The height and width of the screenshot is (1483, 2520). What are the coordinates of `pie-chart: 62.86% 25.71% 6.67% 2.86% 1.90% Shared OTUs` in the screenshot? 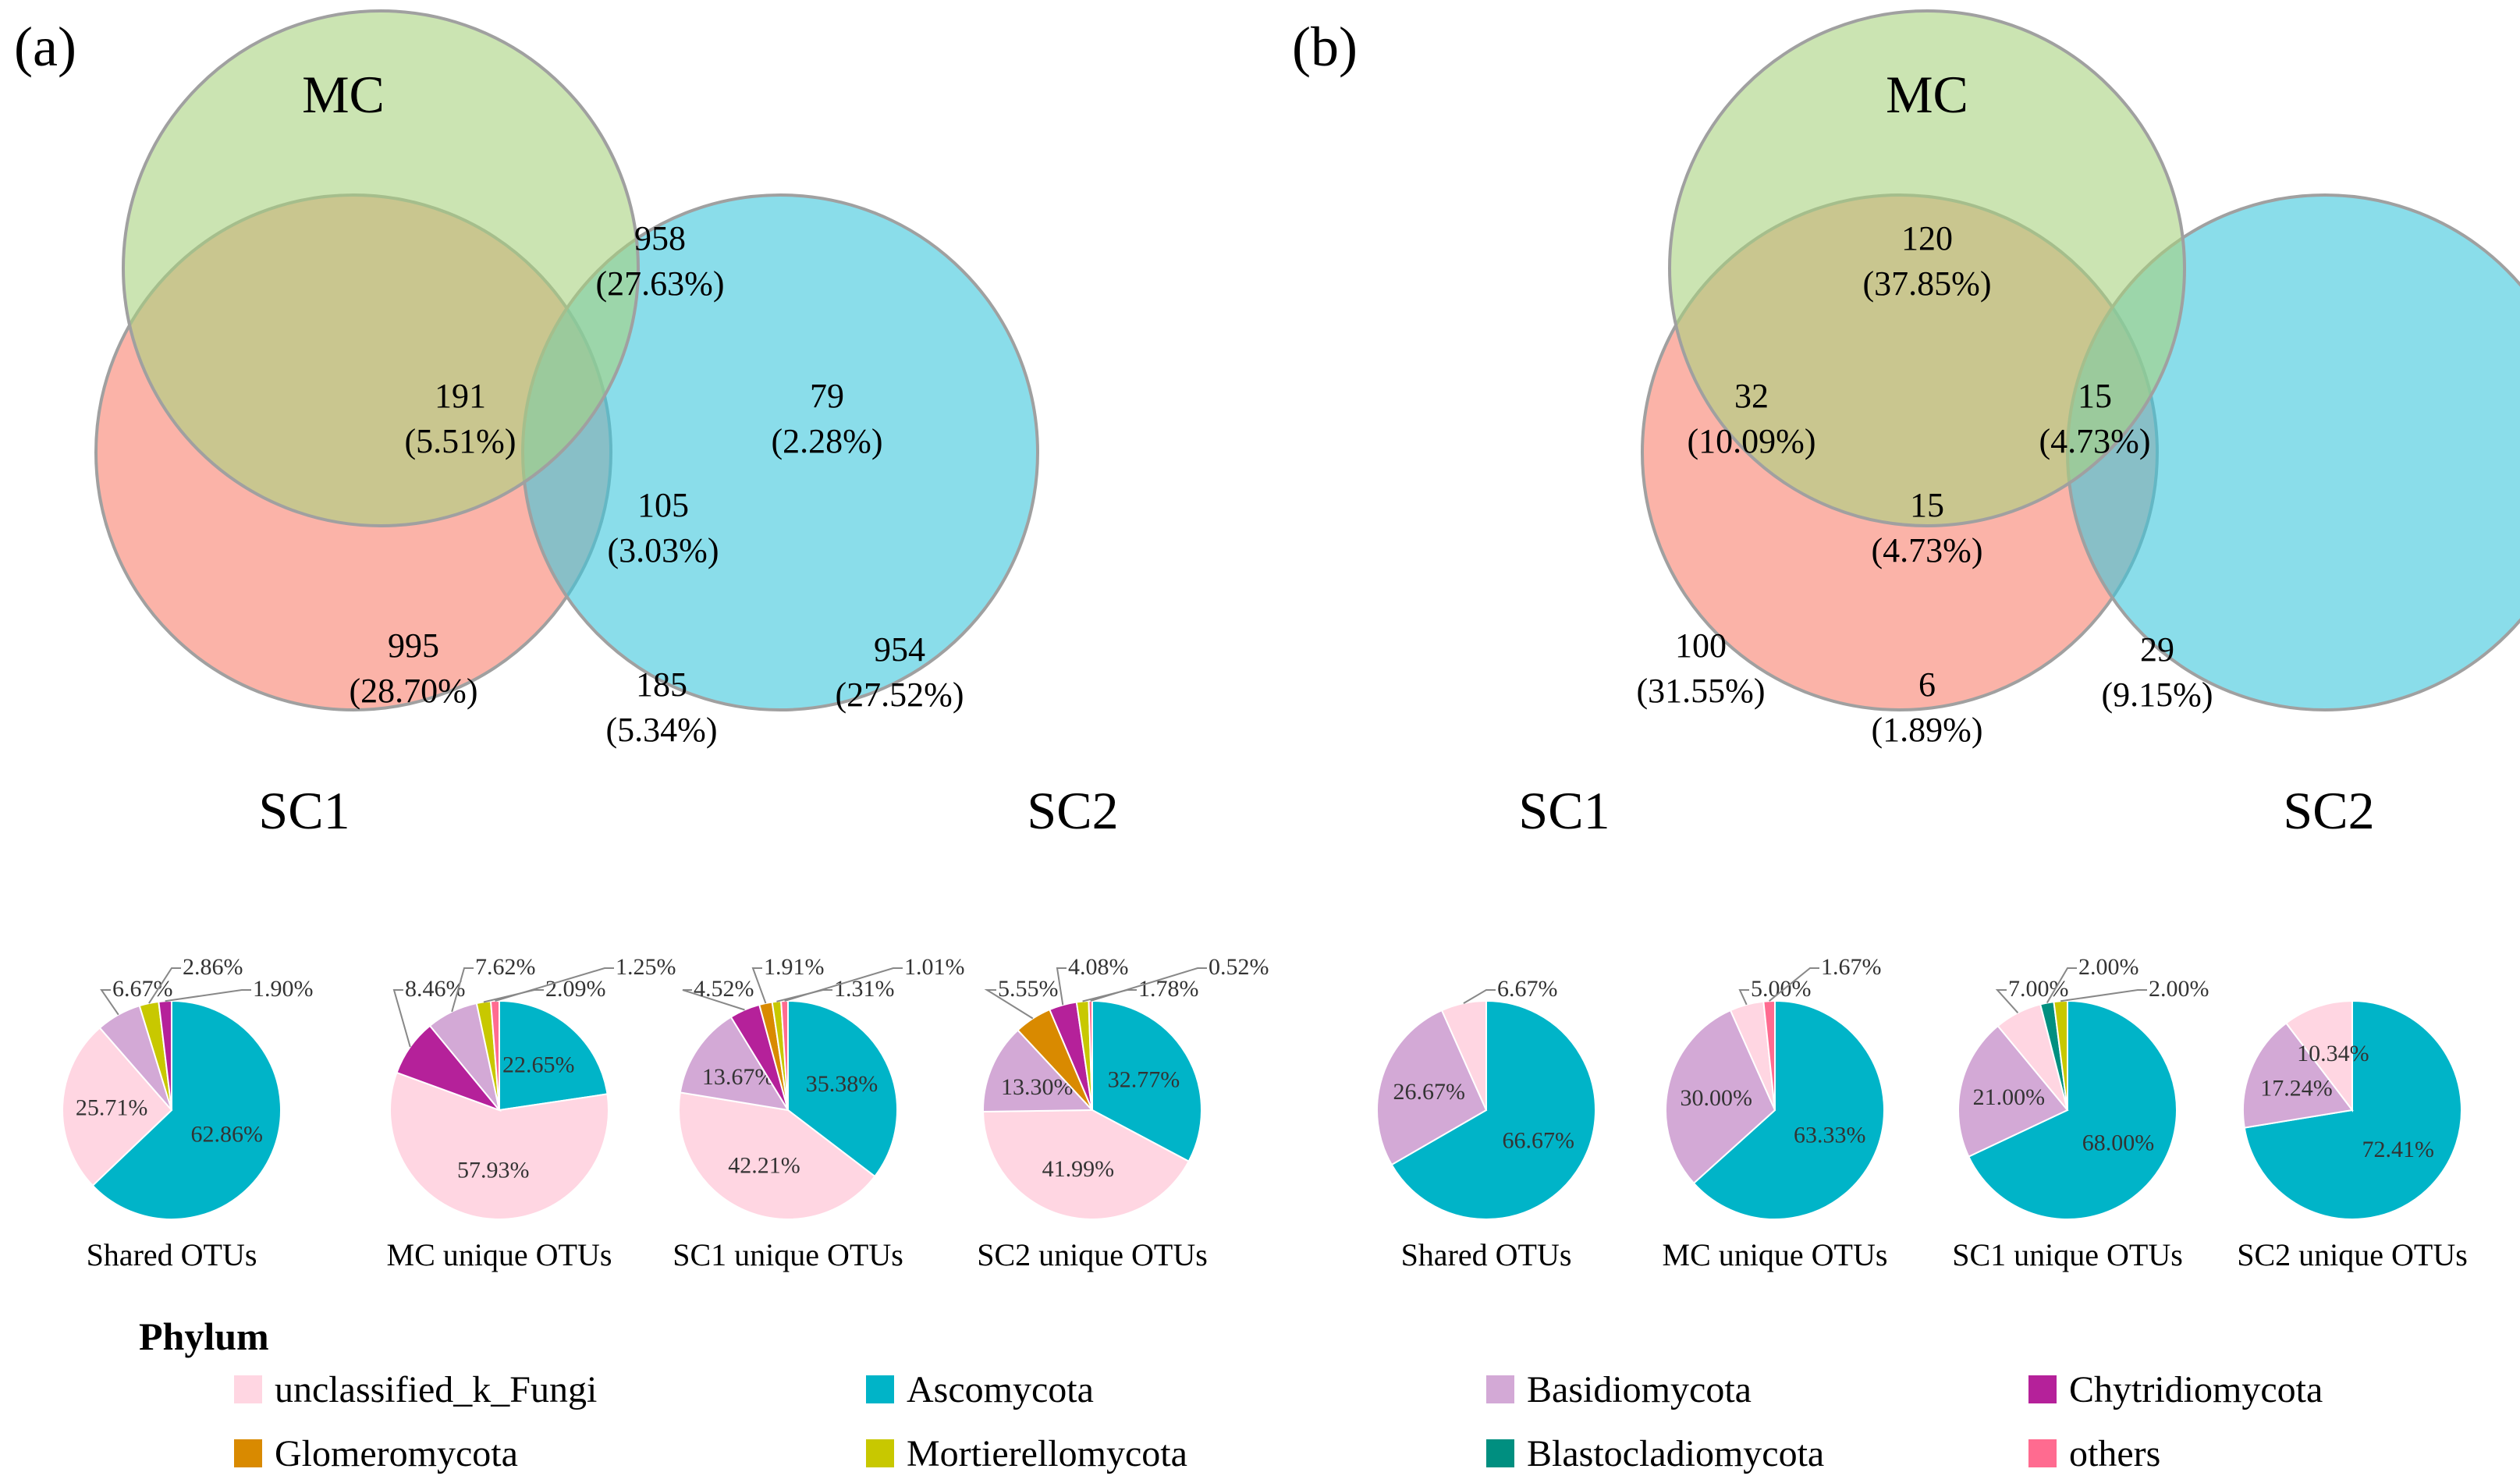 It's located at (188, 1113).